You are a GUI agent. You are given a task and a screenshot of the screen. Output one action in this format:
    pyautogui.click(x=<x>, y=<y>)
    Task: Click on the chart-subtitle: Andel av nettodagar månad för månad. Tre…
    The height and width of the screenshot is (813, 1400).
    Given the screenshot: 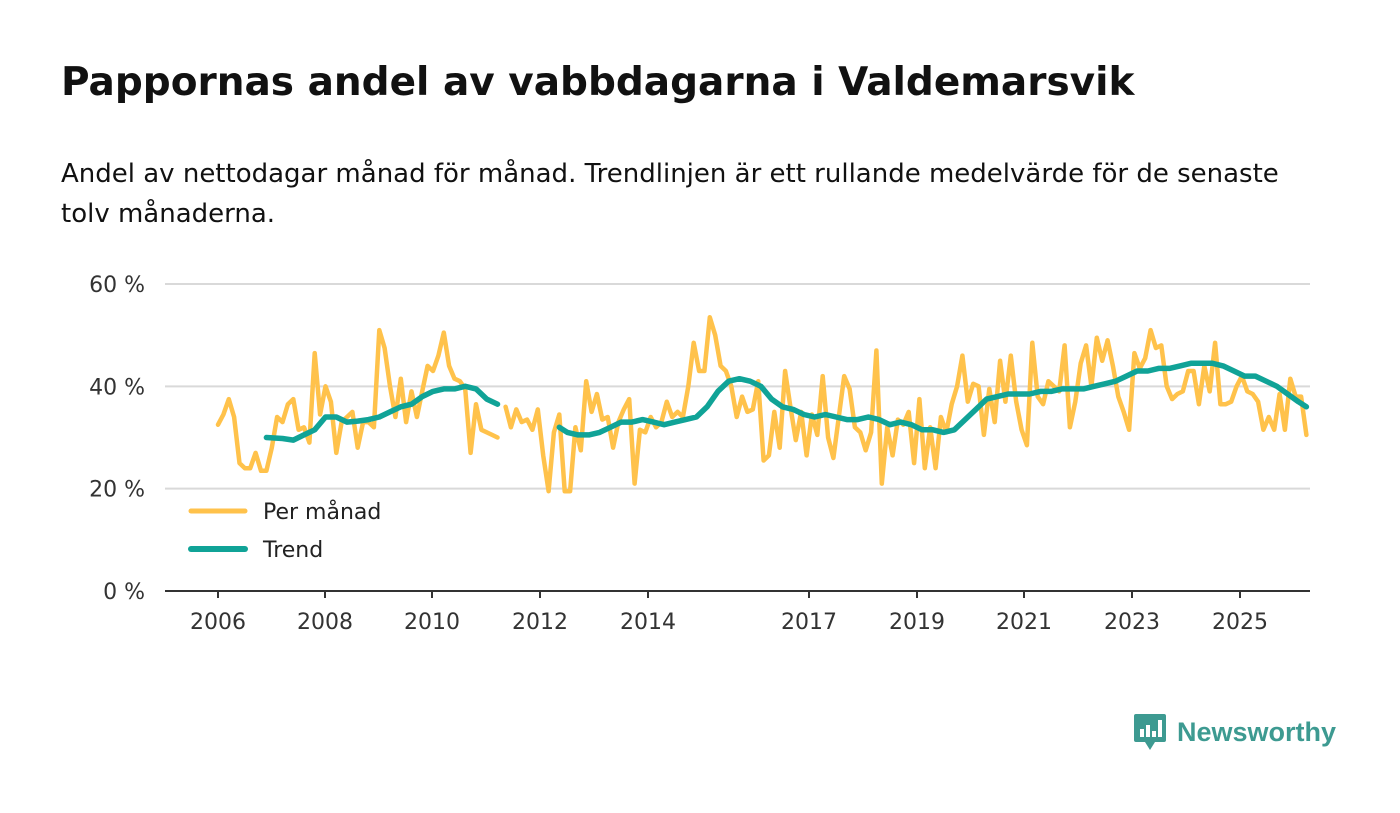 What is the action you would take?
    pyautogui.click(x=670, y=194)
    